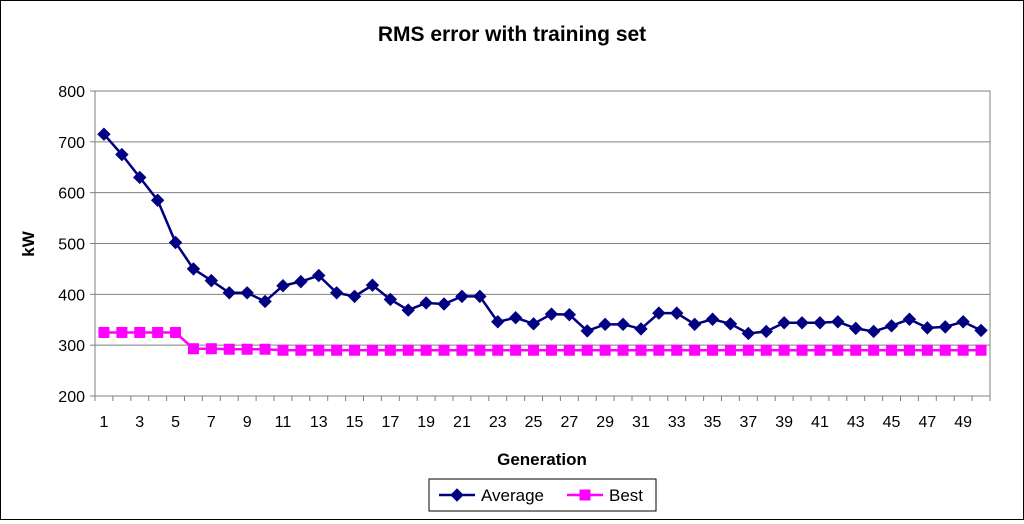 The image size is (1024, 524). What do you see at coordinates (139, 422) in the screenshot?
I see `x-tick-label: 3` at bounding box center [139, 422].